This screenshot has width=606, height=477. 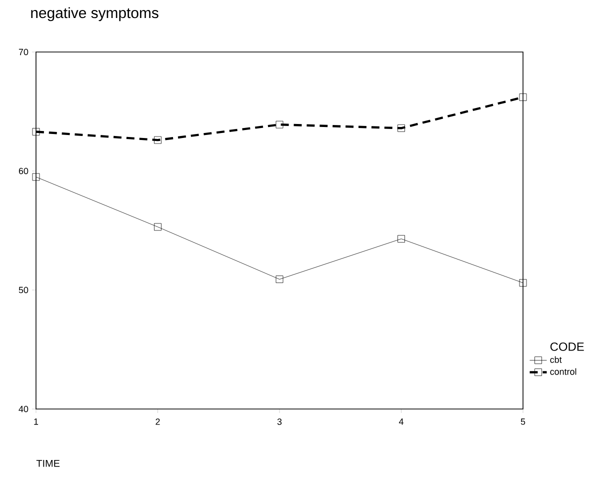 What do you see at coordinates (279, 421) in the screenshot?
I see `x-tick-label: 3` at bounding box center [279, 421].